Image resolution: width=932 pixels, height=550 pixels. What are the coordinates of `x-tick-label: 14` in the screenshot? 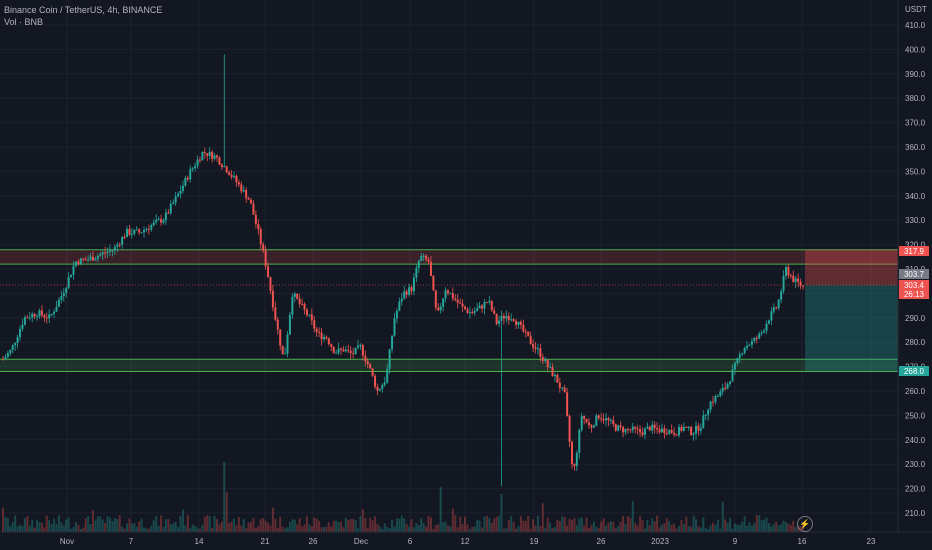 It's located at (199, 541).